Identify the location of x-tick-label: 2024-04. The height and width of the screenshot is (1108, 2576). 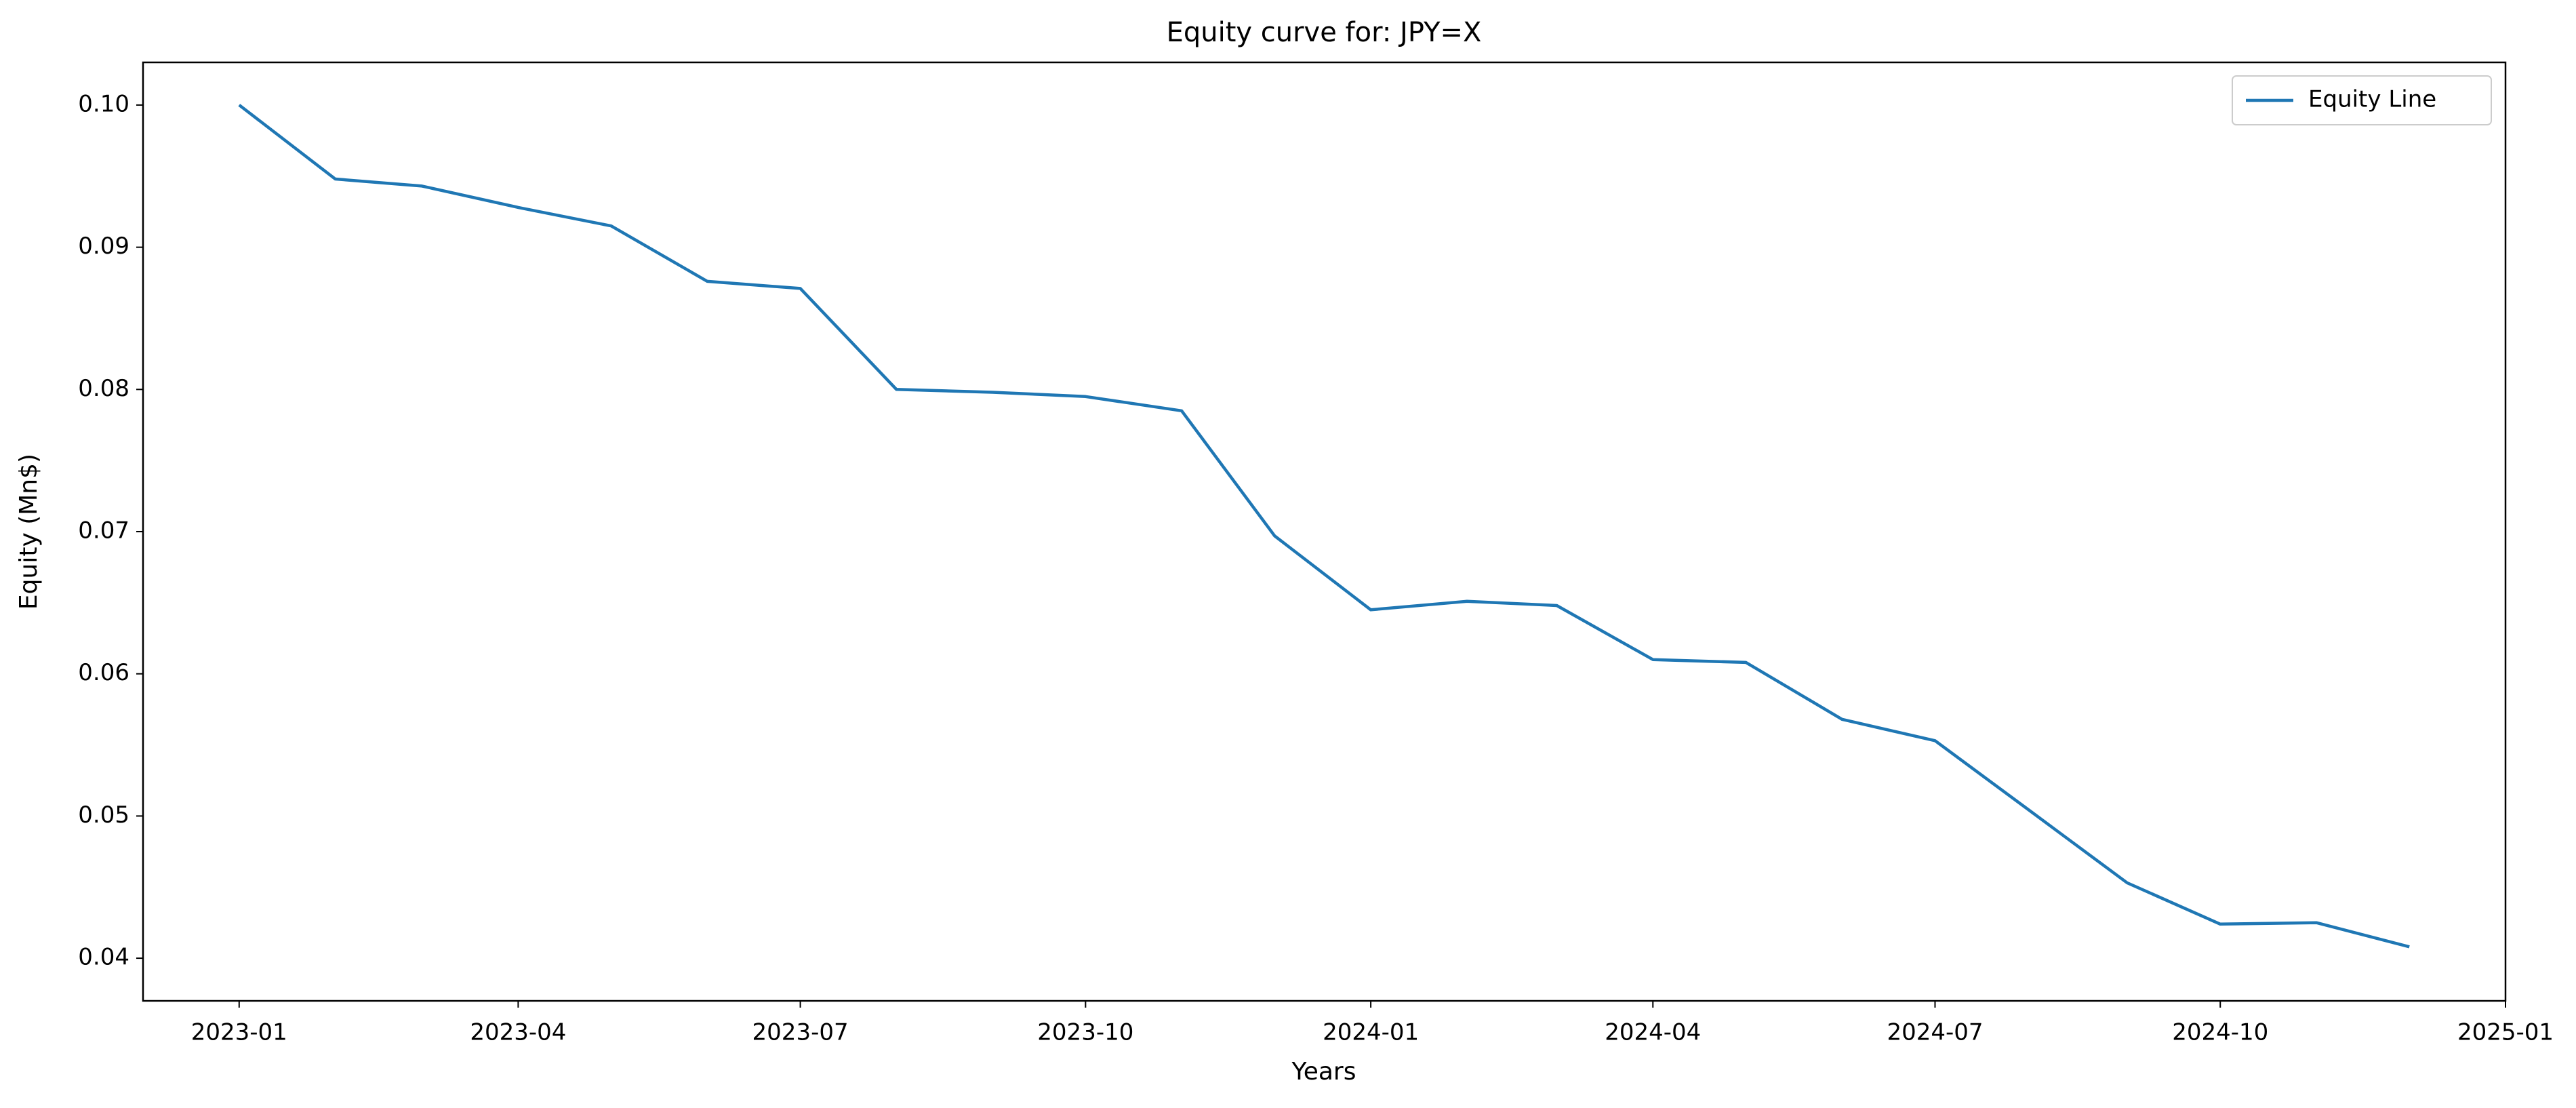
(1653, 1032).